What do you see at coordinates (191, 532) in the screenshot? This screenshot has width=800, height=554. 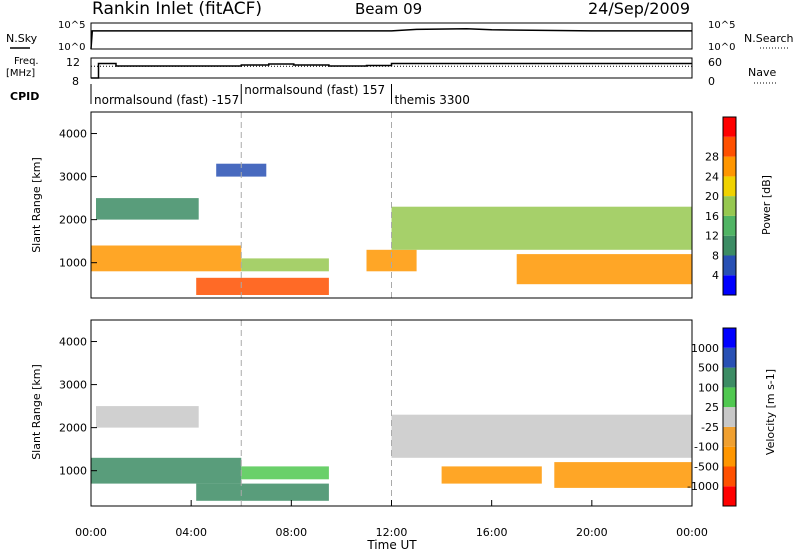 I see `velocity-xtick-label: 04:00` at bounding box center [191, 532].